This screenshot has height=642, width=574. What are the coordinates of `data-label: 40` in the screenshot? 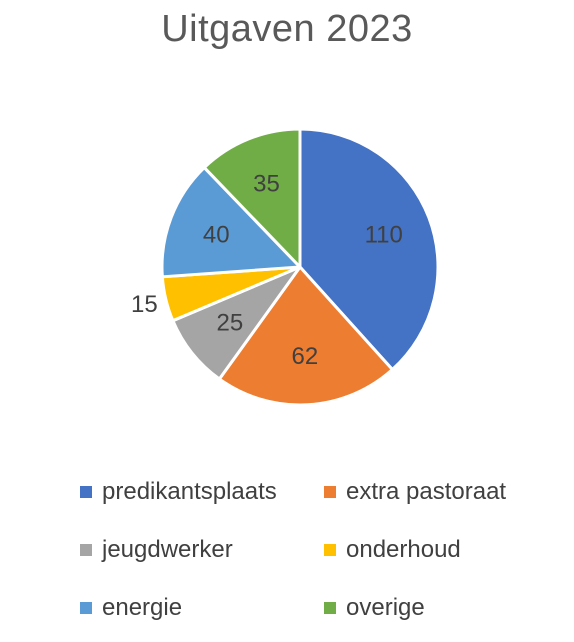 It's located at (216, 234).